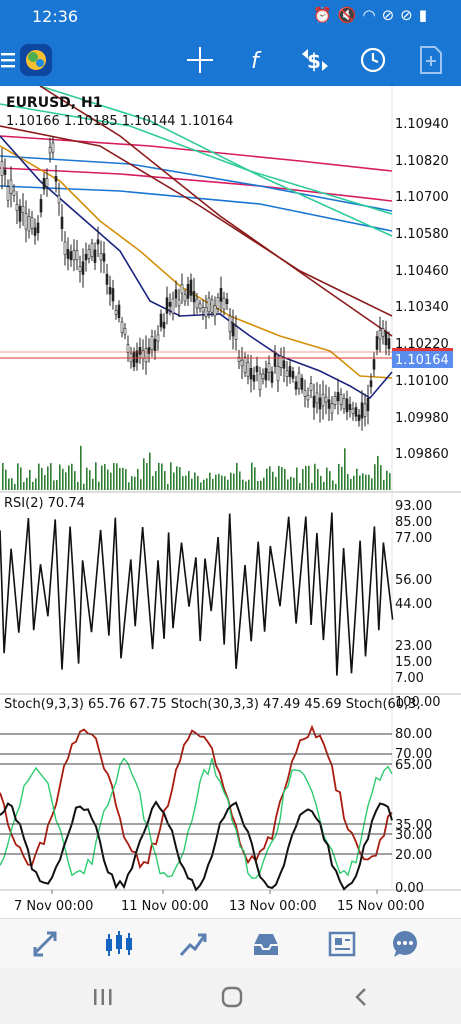  Describe the element at coordinates (413, 835) in the screenshot. I see `stoch-tick: 30.00` at that location.